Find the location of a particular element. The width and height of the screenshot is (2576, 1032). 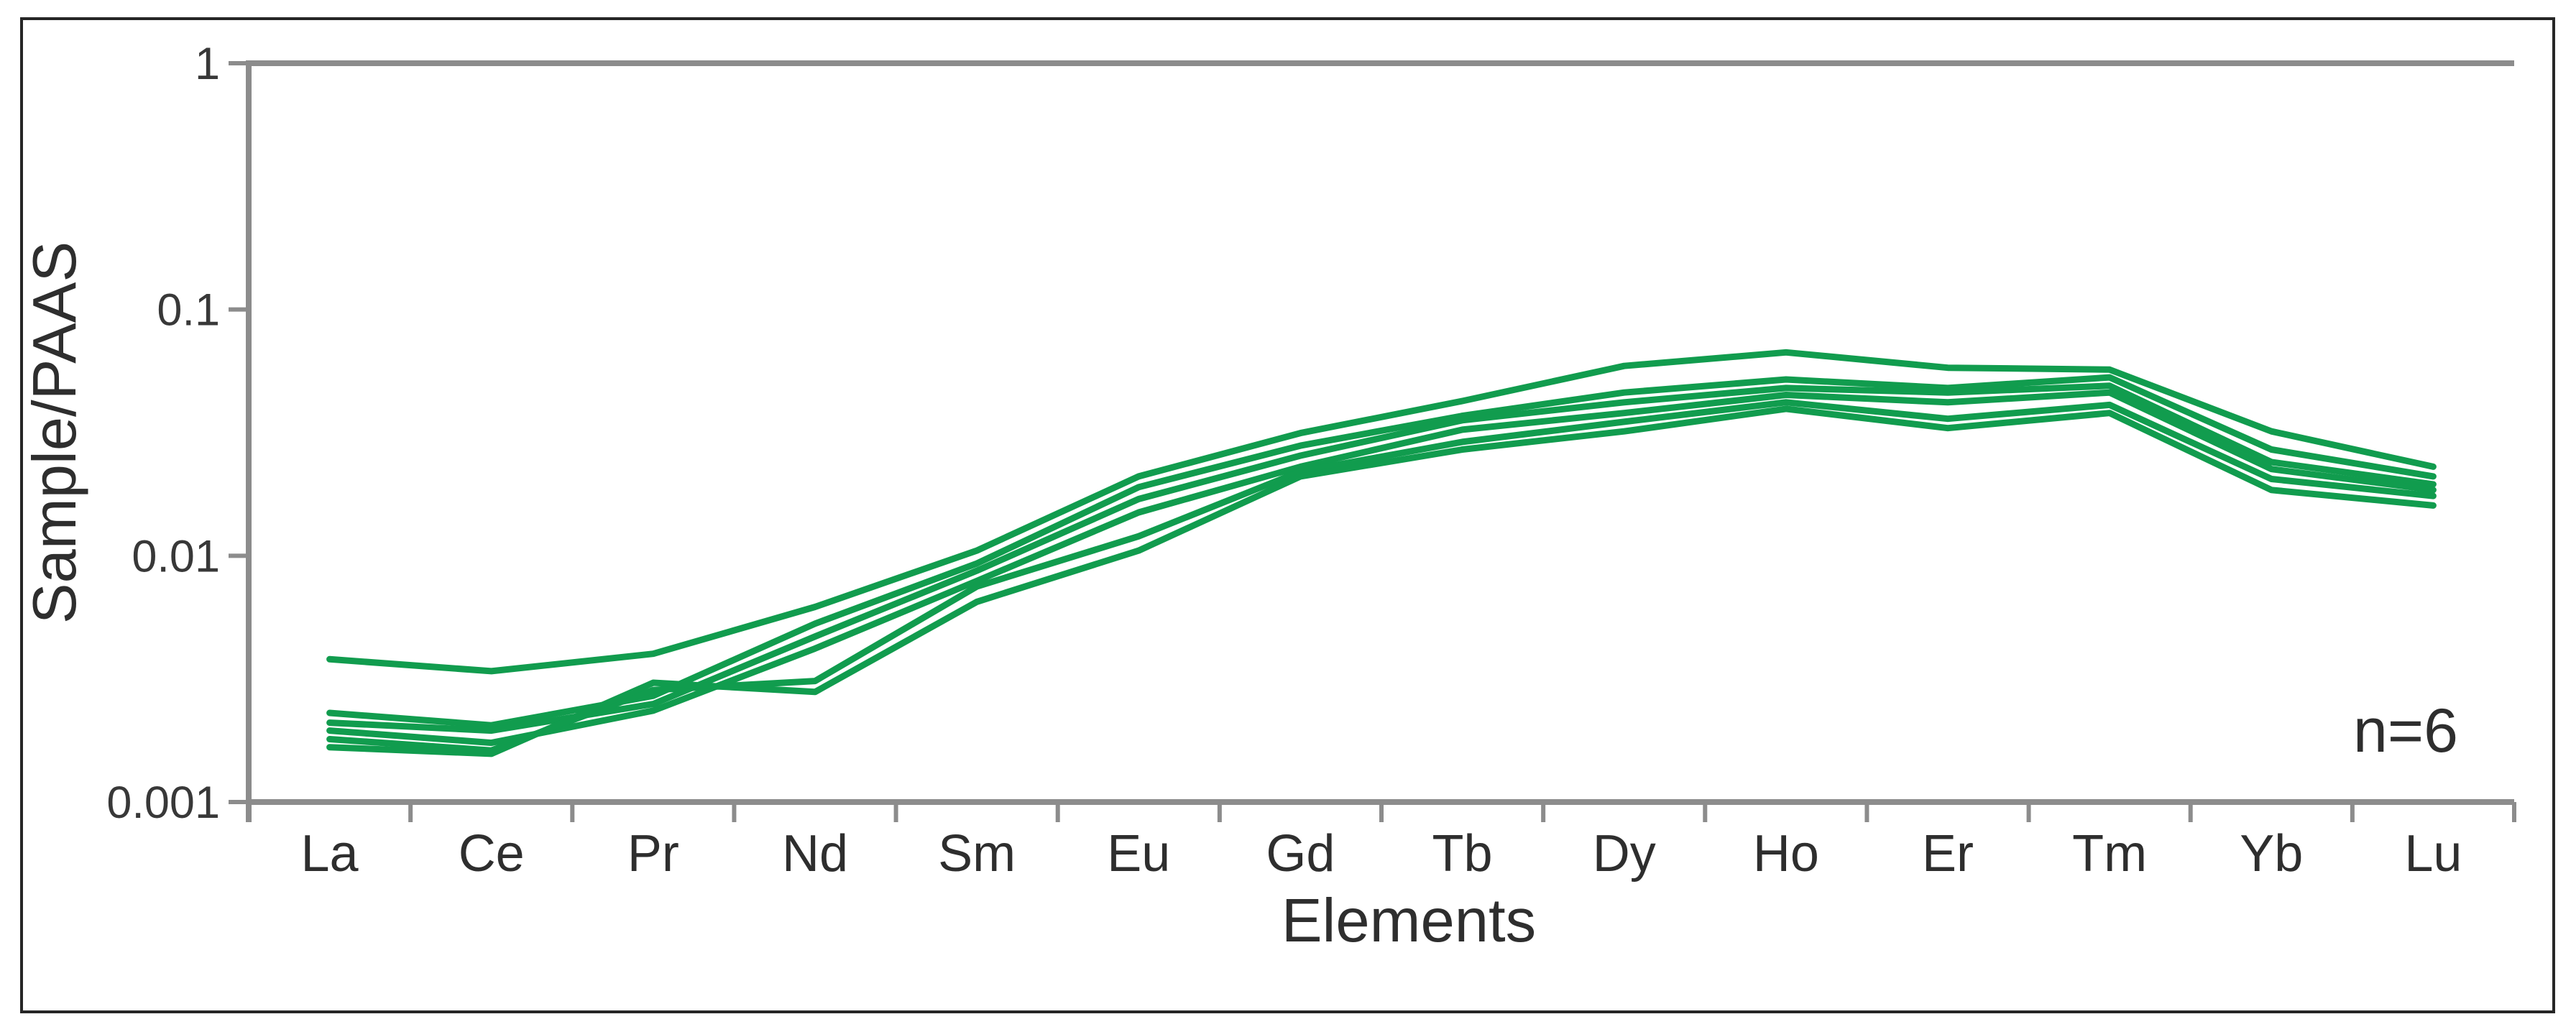

x-category-label-gd: Gd is located at coordinates (1300, 854).